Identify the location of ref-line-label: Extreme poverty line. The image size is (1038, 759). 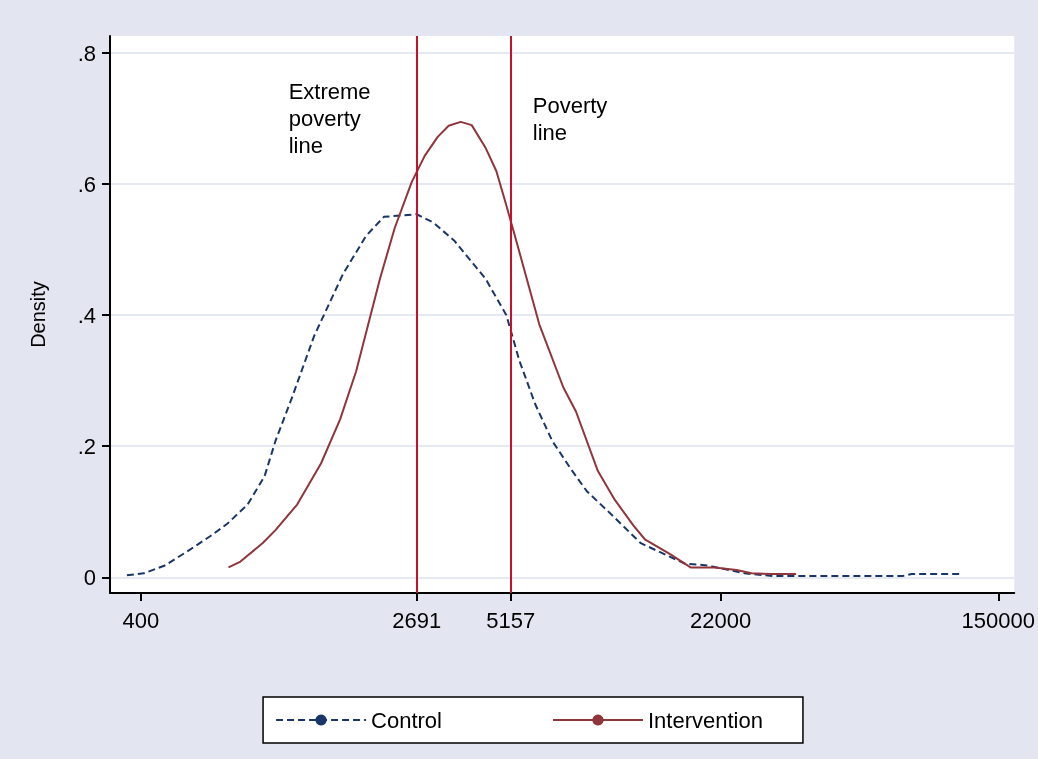
(332, 118).